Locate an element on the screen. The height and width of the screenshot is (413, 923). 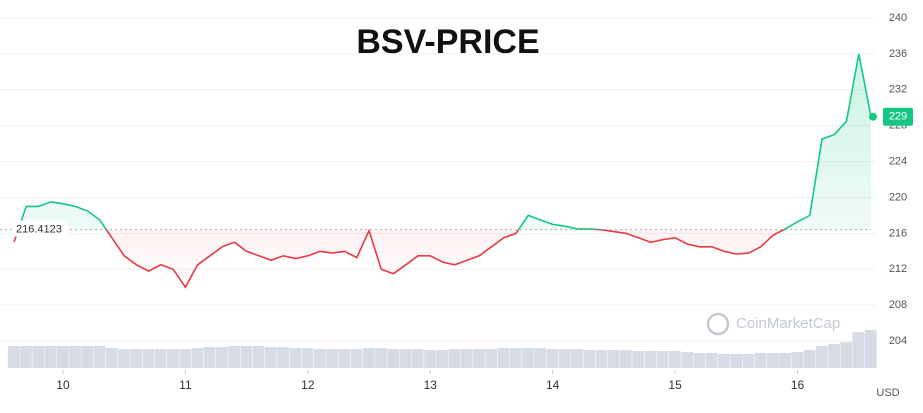
last-price-badge is located at coordinates (898, 116).